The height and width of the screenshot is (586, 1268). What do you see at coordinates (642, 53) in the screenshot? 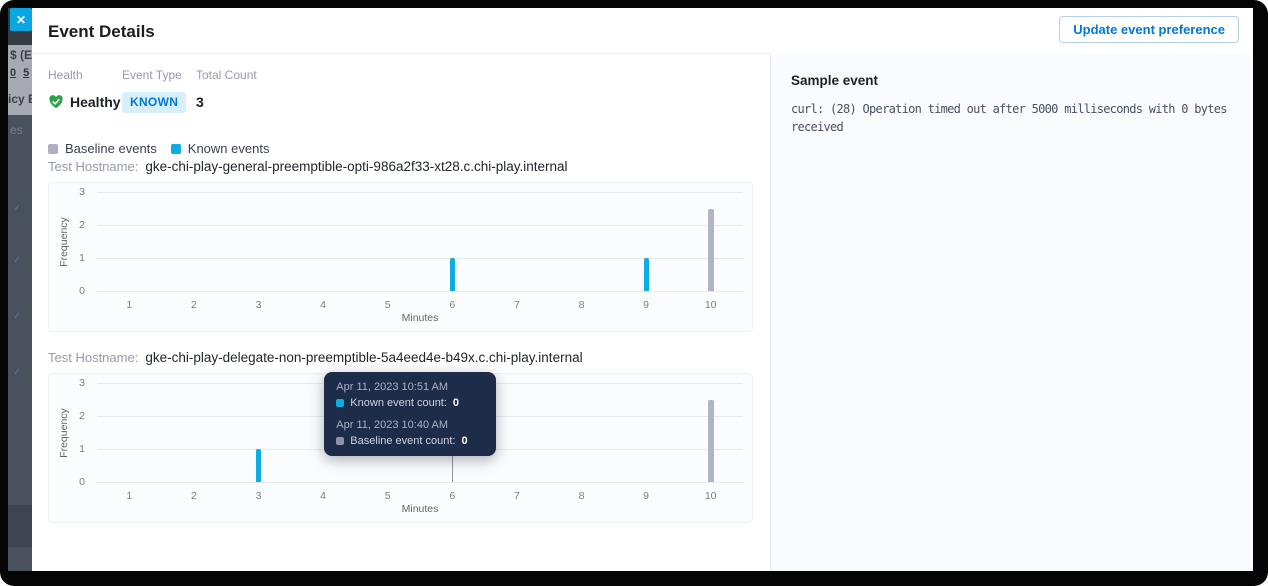
I see `header-divider` at bounding box center [642, 53].